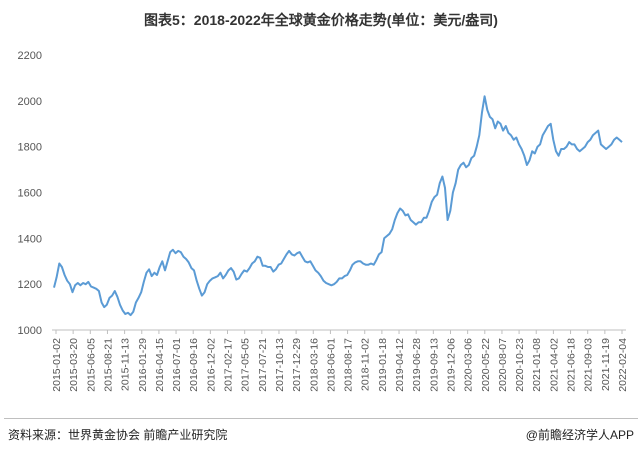 Image resolution: width=642 pixels, height=454 pixels. Describe the element at coordinates (118, 435) in the screenshot. I see `source-note: 资料来源：世界黄金协会 前瞻产业研究院` at that location.